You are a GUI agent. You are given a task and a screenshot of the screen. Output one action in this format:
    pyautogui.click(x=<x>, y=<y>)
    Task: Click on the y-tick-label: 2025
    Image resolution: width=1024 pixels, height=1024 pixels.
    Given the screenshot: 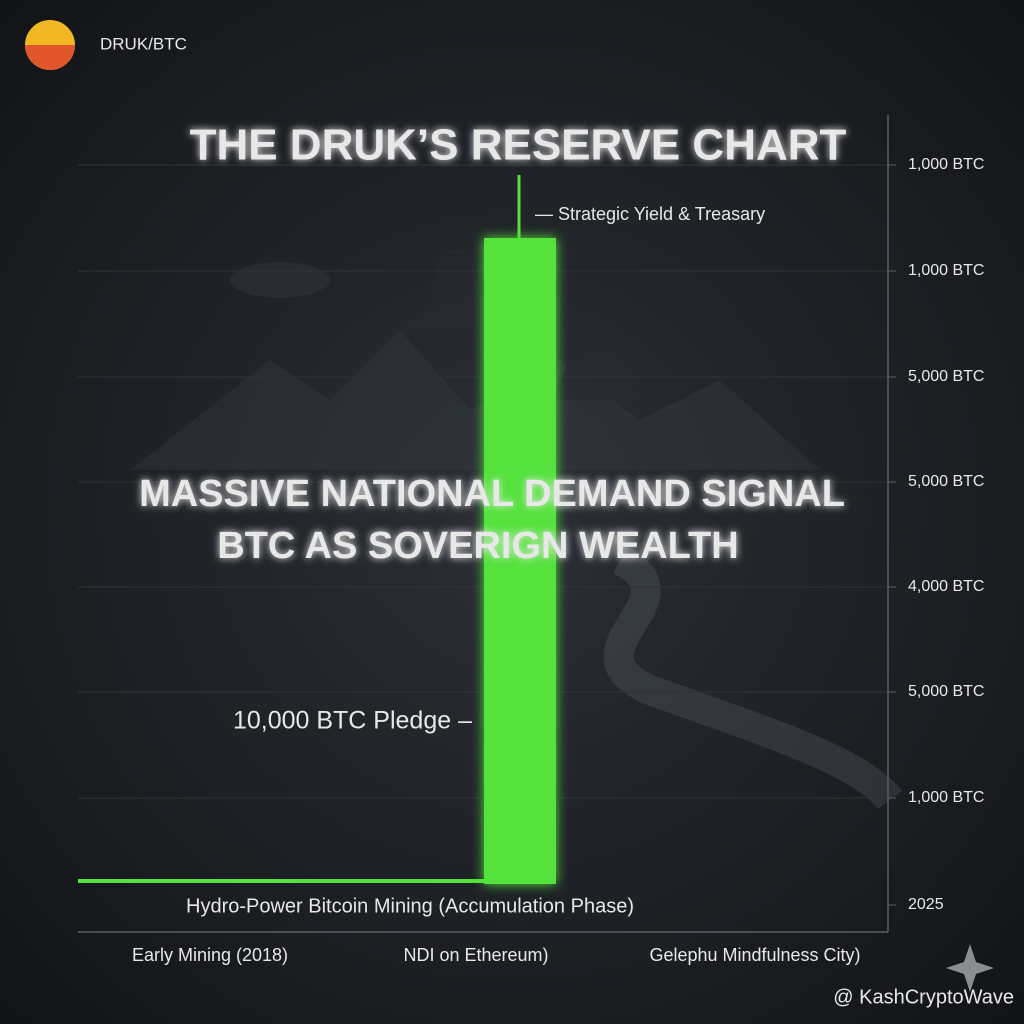 What is the action you would take?
    pyautogui.click(x=926, y=904)
    